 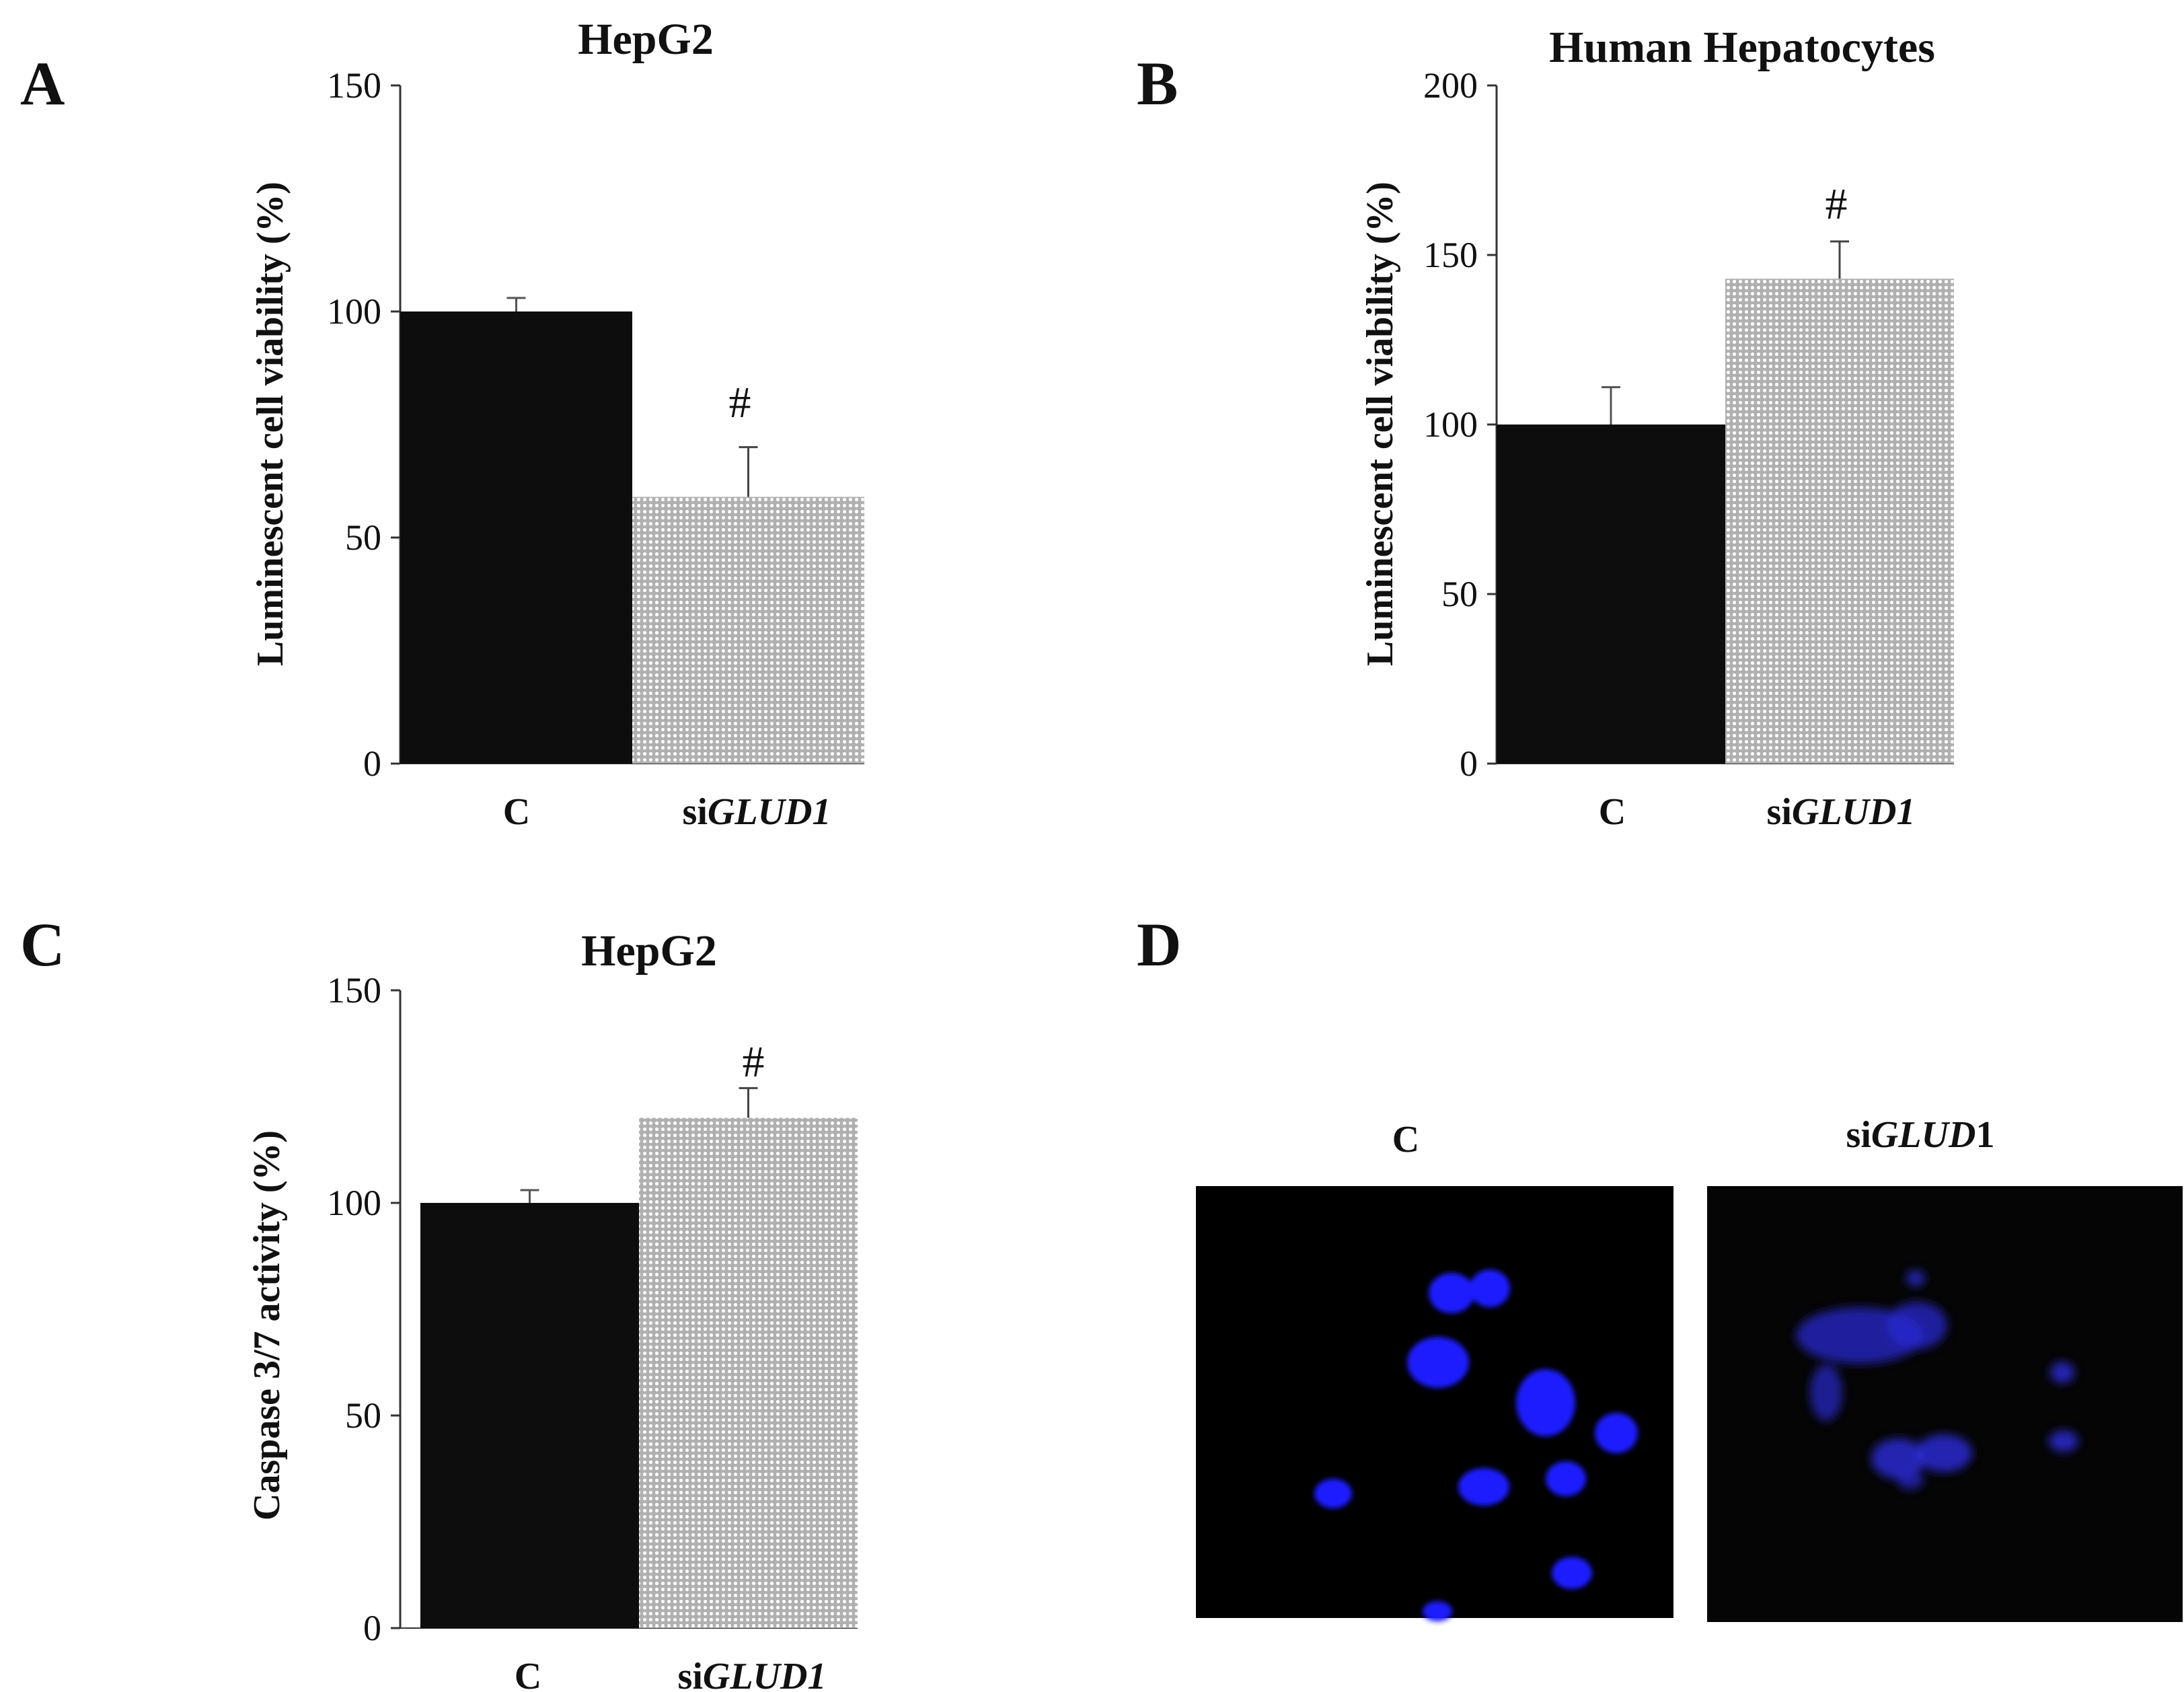 What do you see at coordinates (42, 83) in the screenshot?
I see `panel-letter-a: A` at bounding box center [42, 83].